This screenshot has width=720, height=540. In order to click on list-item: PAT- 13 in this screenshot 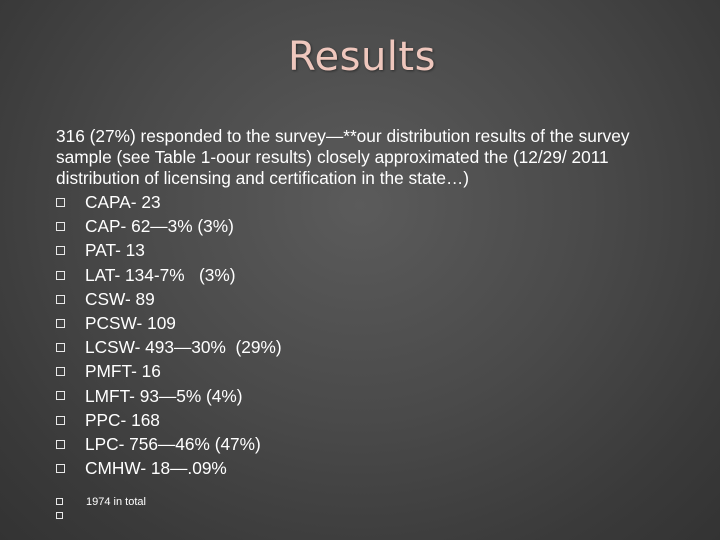, I will do `click(169, 250)`.